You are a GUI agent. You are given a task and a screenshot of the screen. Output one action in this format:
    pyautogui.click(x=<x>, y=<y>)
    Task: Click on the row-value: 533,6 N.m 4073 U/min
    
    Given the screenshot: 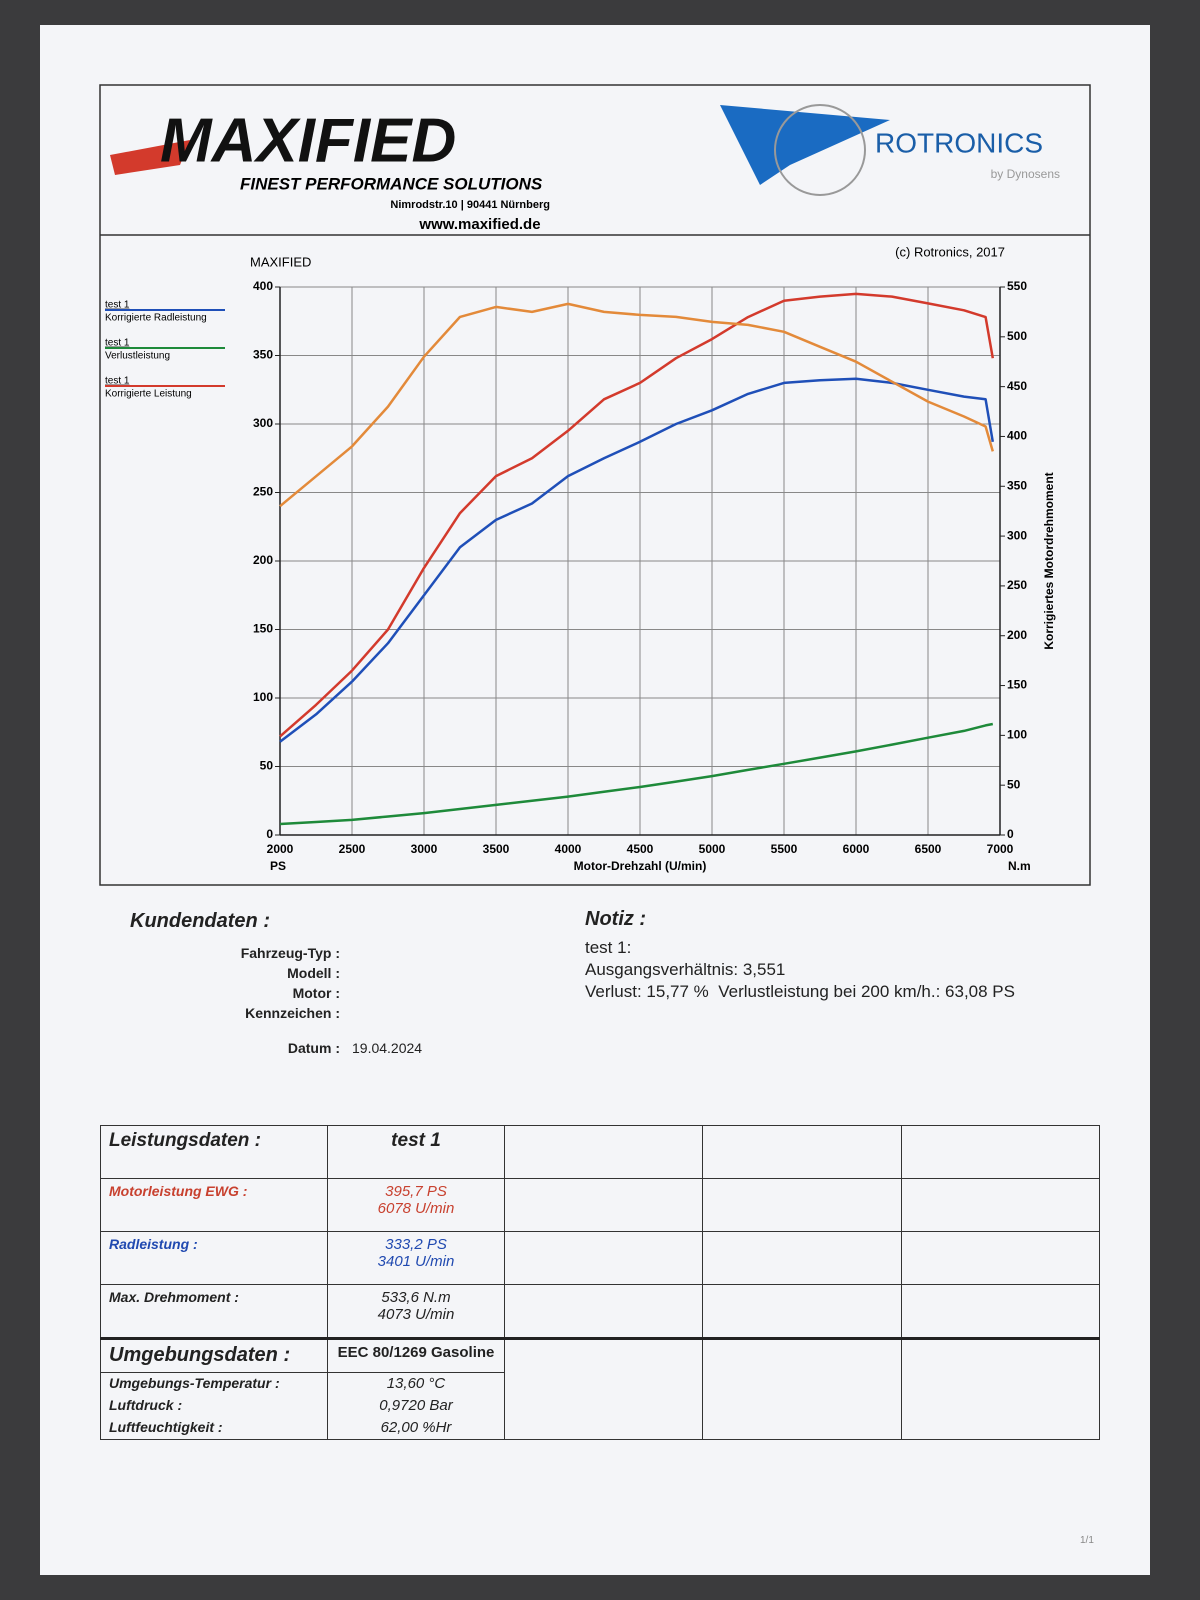 What is the action you would take?
    pyautogui.click(x=416, y=1311)
    